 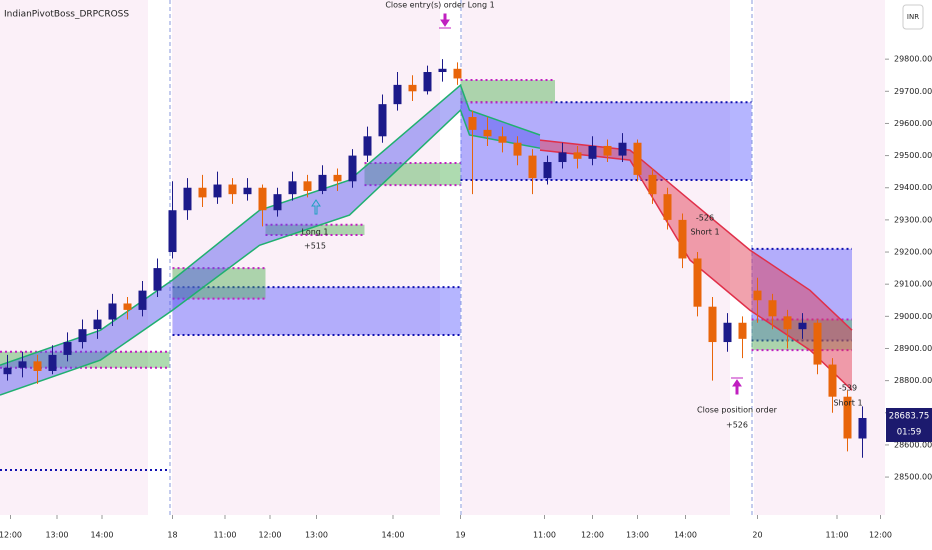 I want to click on currency-badge, so click(x=913, y=17).